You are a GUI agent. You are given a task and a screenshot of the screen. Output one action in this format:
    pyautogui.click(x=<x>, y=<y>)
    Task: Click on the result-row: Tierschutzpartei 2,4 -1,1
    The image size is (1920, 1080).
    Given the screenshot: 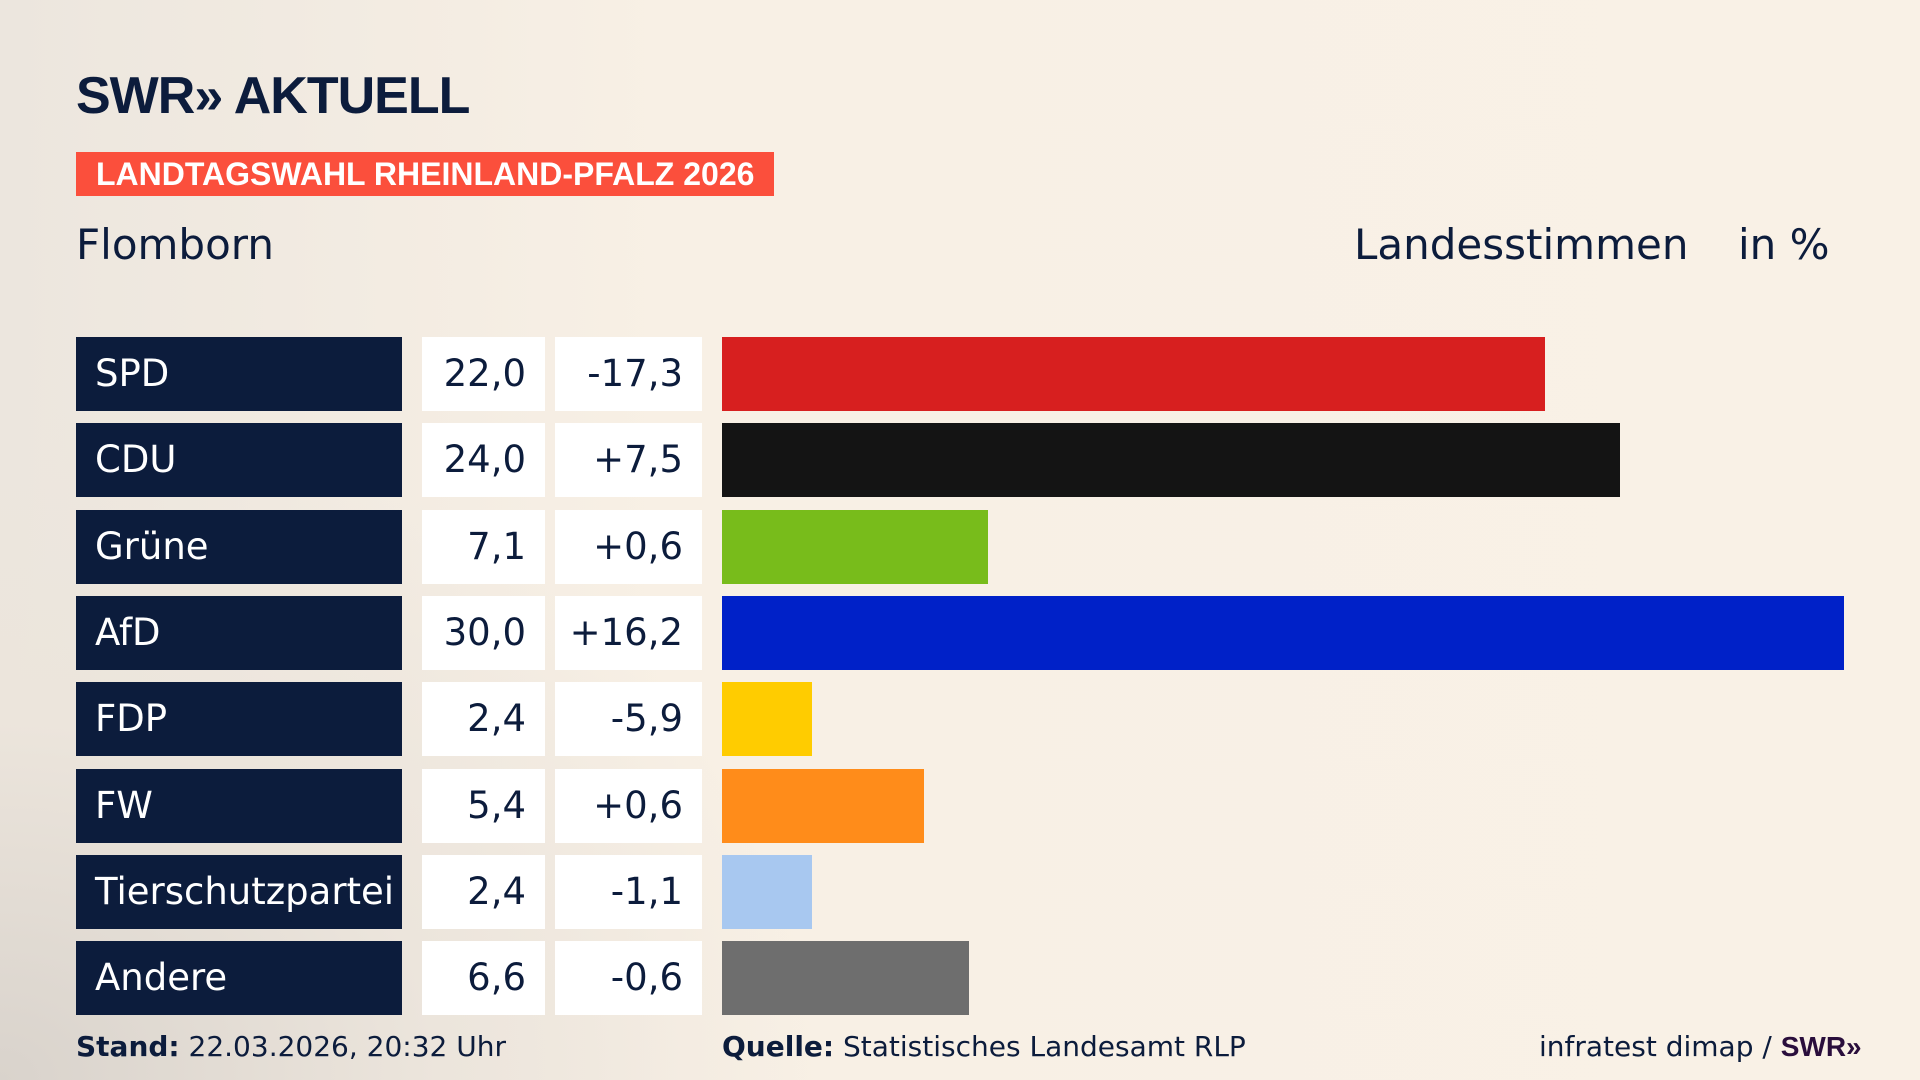 What is the action you would take?
    pyautogui.click(x=960, y=891)
    